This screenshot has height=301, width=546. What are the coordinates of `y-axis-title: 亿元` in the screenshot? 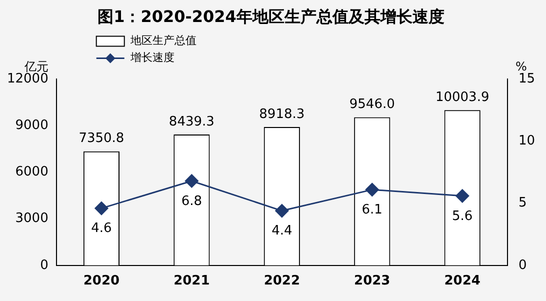 It's located at (35, 66).